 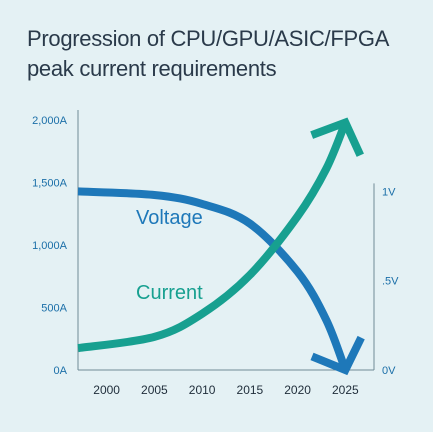 What do you see at coordinates (345, 390) in the screenshot?
I see `x-tick-label: 2025` at bounding box center [345, 390].